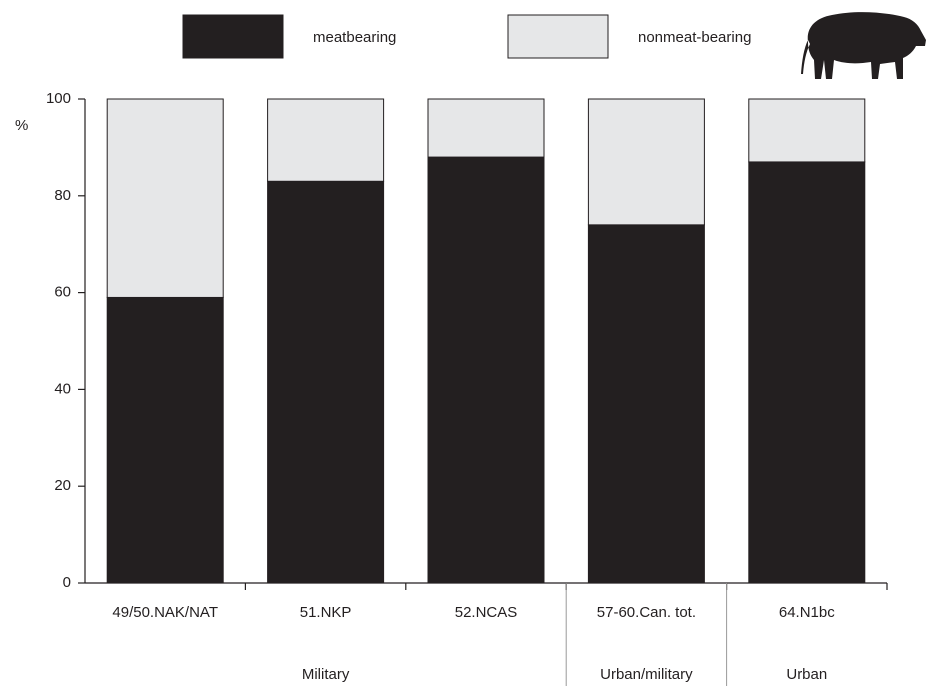  What do you see at coordinates (165, 612) in the screenshot?
I see `x-tick-label: 49/50.NAK/NAT` at bounding box center [165, 612].